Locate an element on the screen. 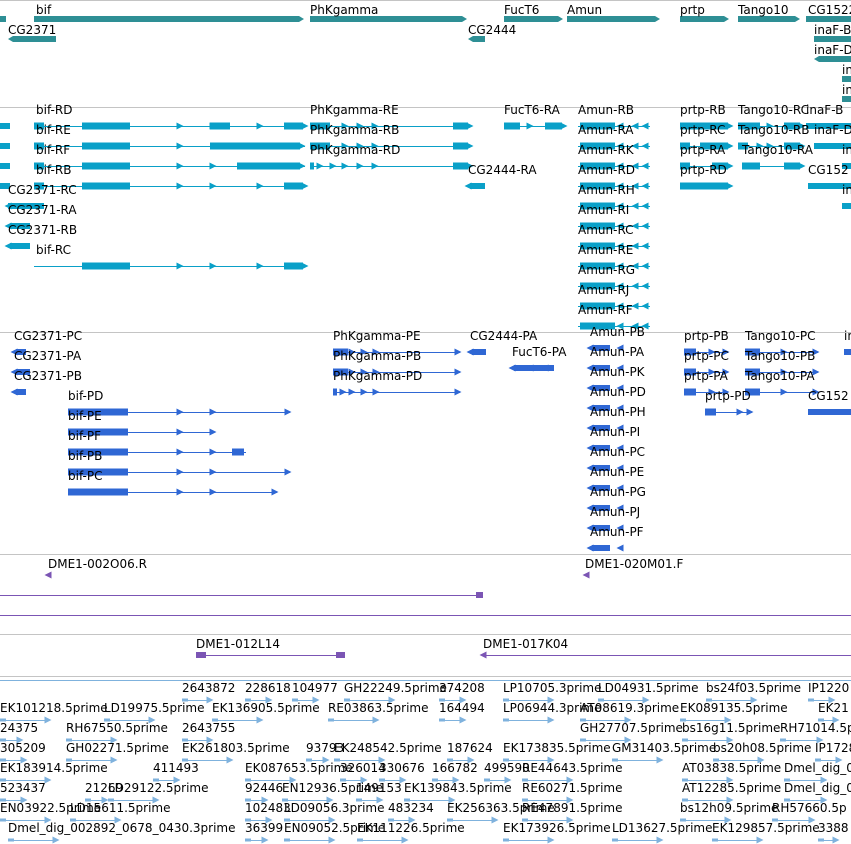 Image resolution: width=851 pixels, height=844 pixels. transcript-label-phkgamma-rb: PhKgamma-RB is located at coordinates (355, 130).